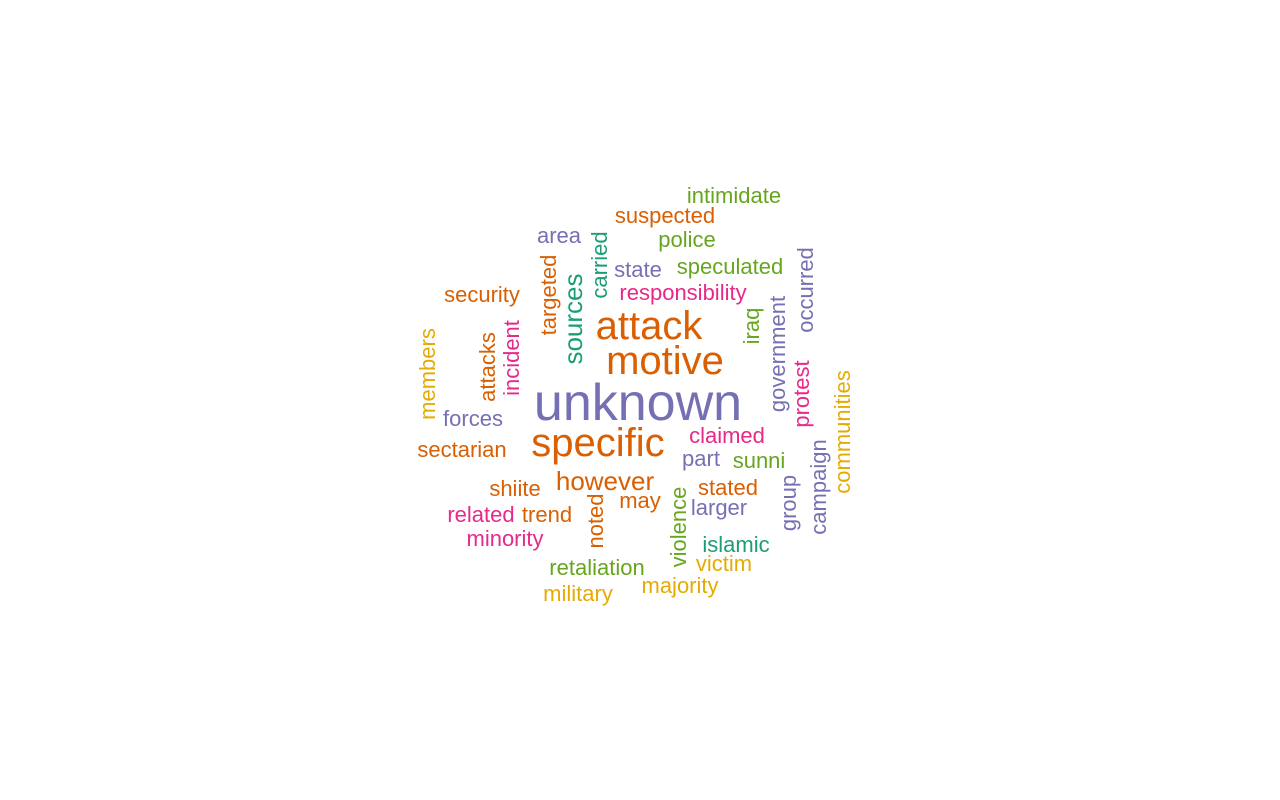 This screenshot has height=800, width=1280. Describe the element at coordinates (482, 294) in the screenshot. I see `word-security: security` at that location.